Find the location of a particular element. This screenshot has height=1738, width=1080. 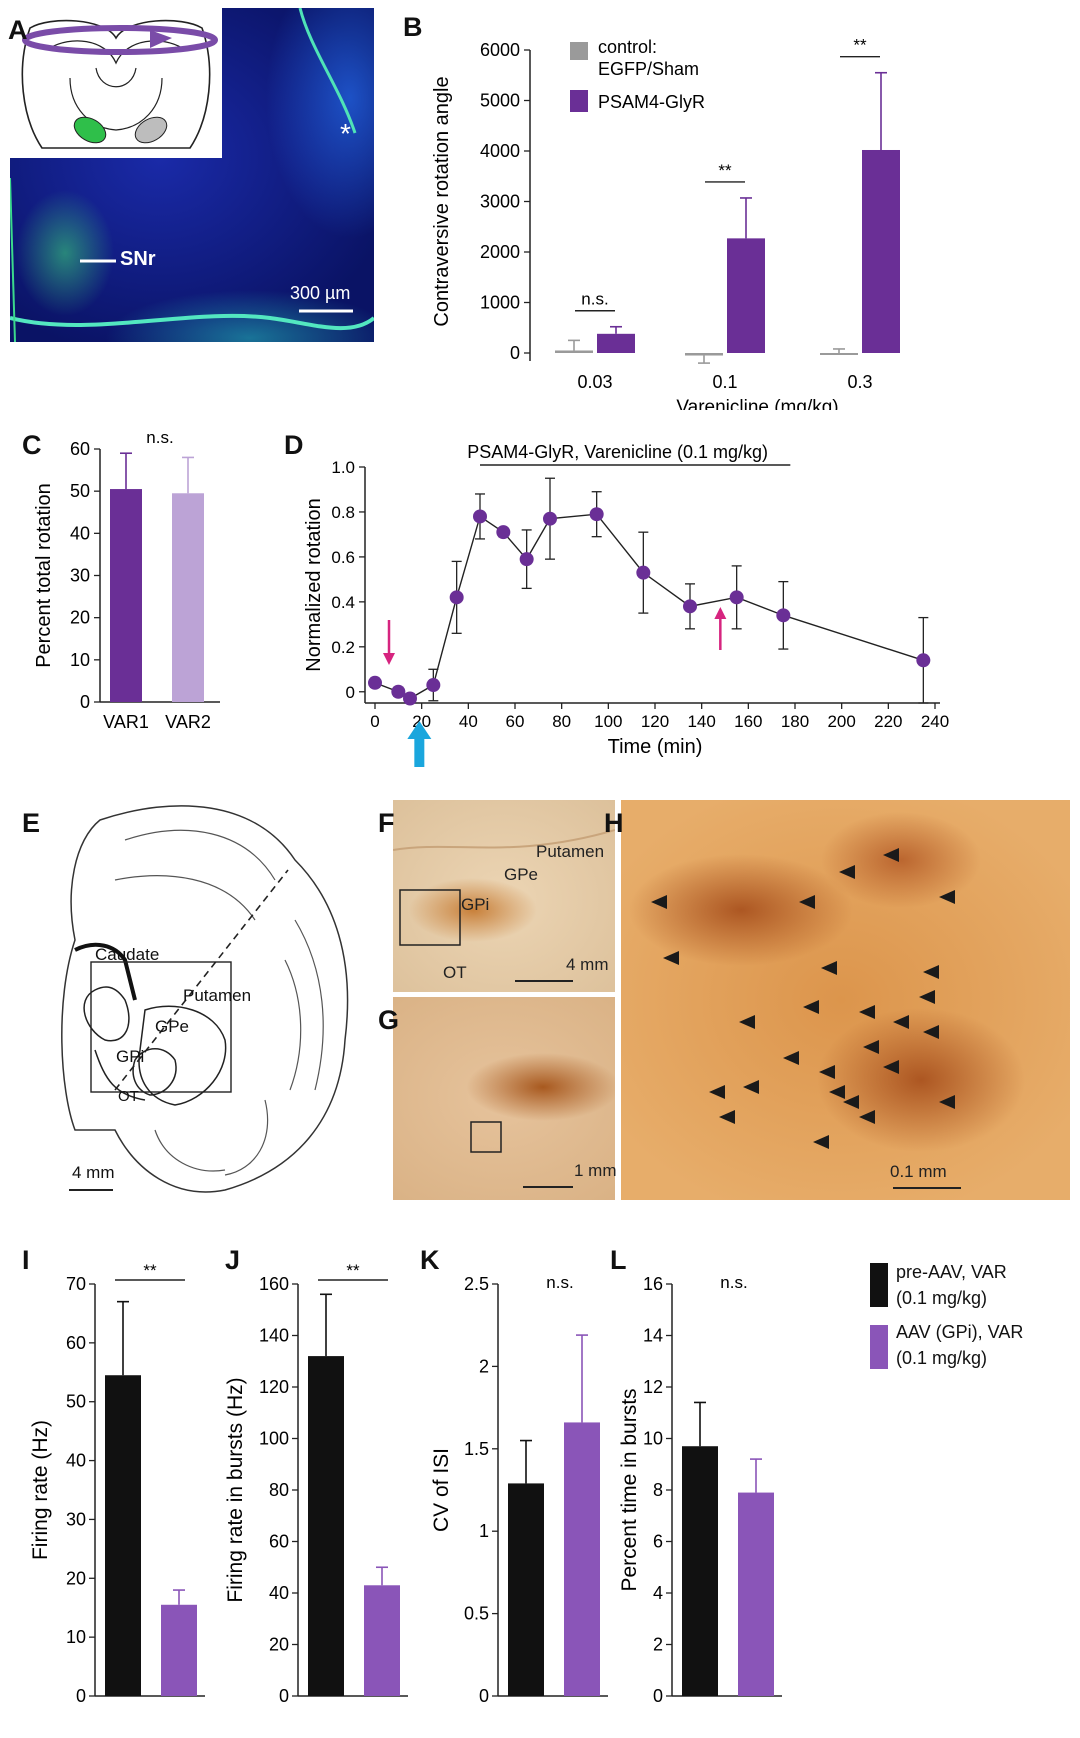

y-tick-label: 80 is located at coordinates (279, 1490).